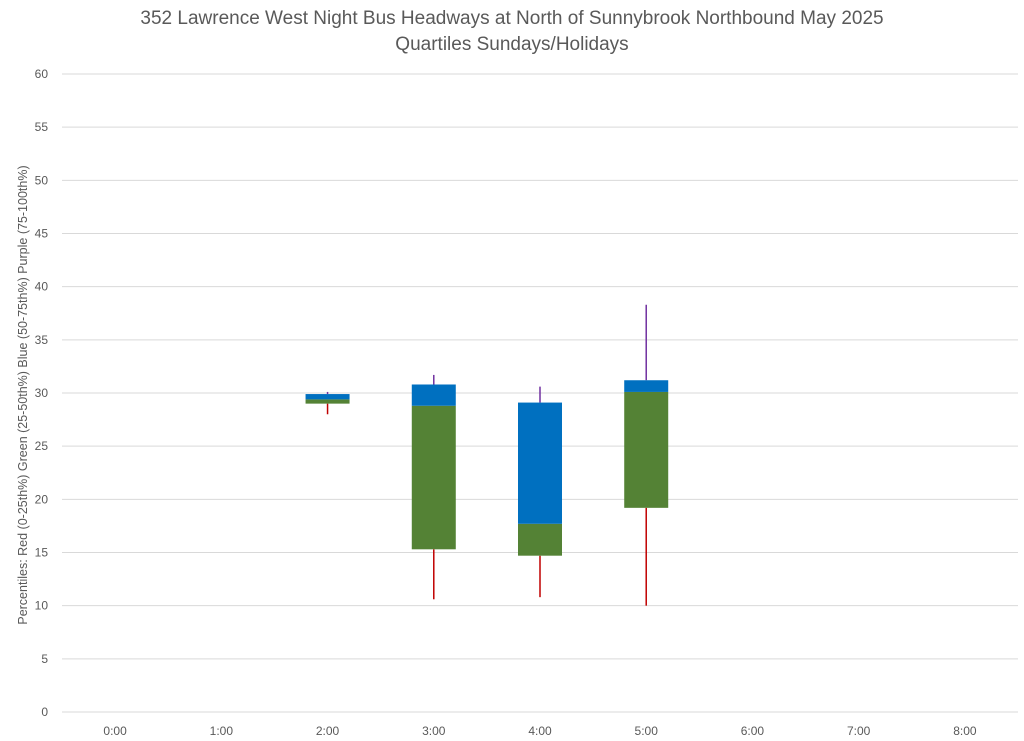 This screenshot has width=1024, height=741. I want to click on y-tick-label: 55, so click(42, 127).